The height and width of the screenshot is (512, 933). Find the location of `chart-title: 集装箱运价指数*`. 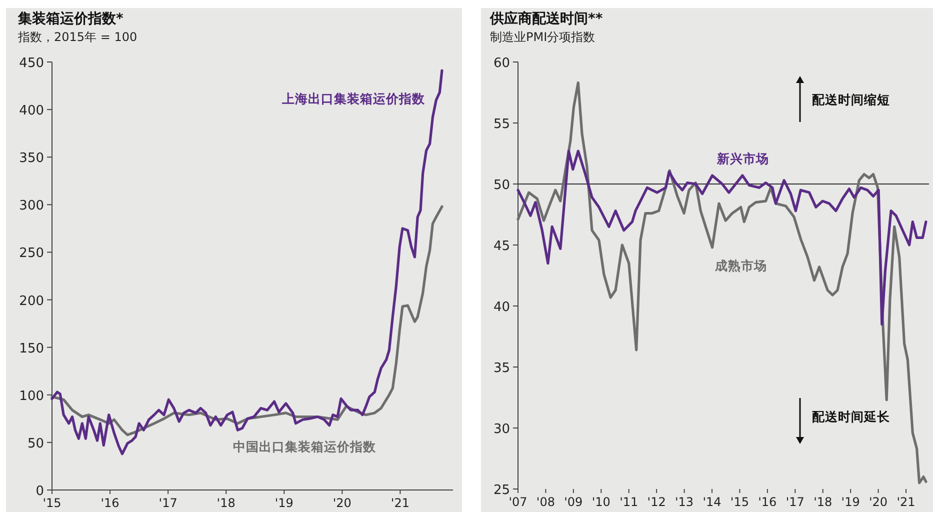

chart-title: 集装箱运价指数* is located at coordinates (70, 19).